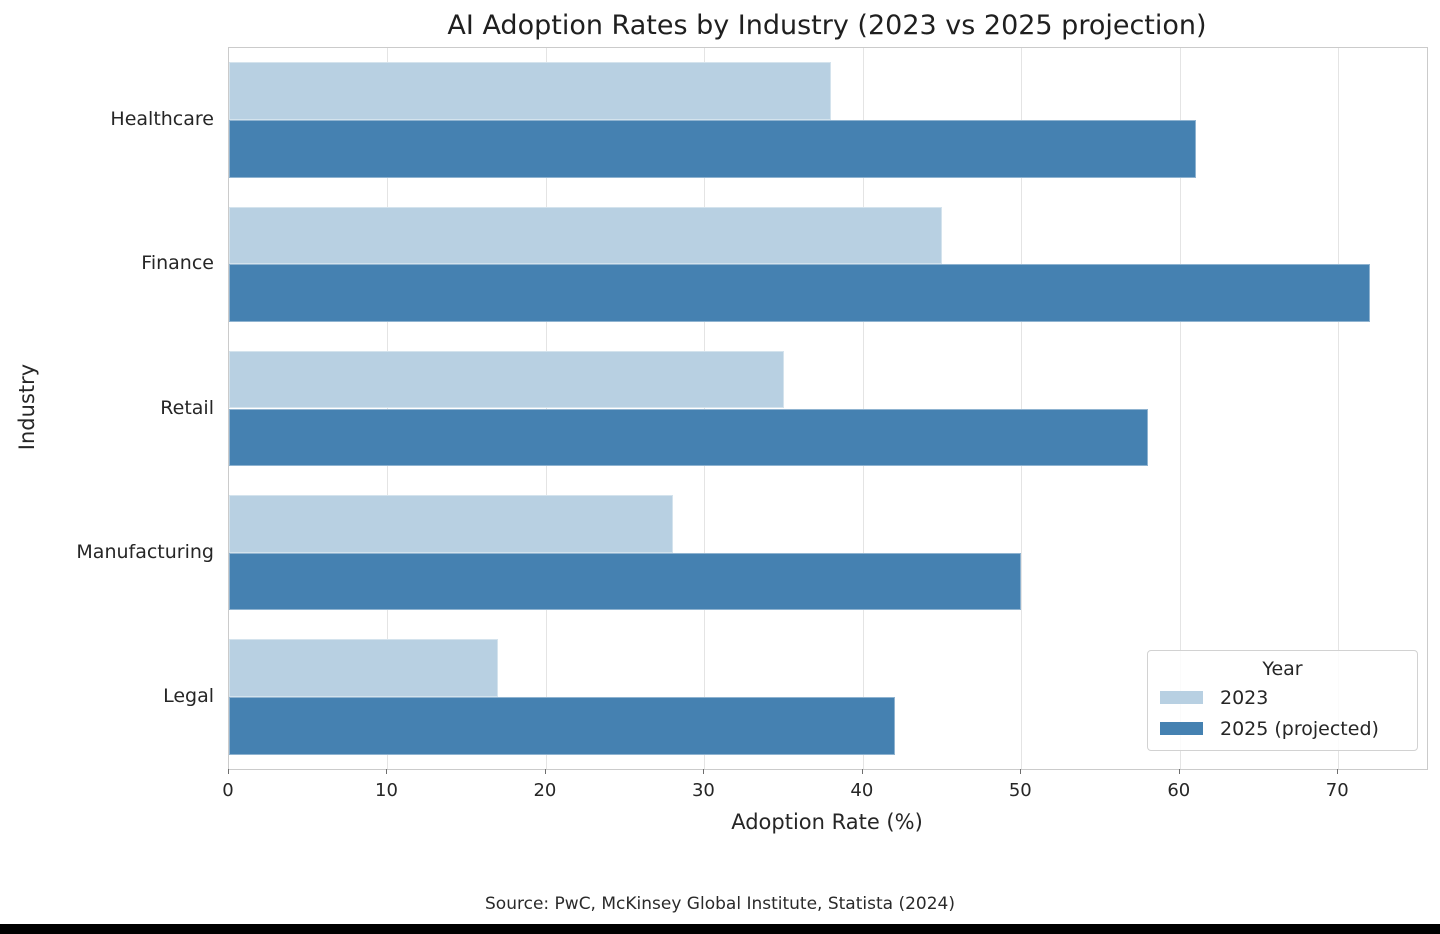 The height and width of the screenshot is (934, 1440). Describe the element at coordinates (1244, 697) in the screenshot. I see `legend-label: 2023` at that location.